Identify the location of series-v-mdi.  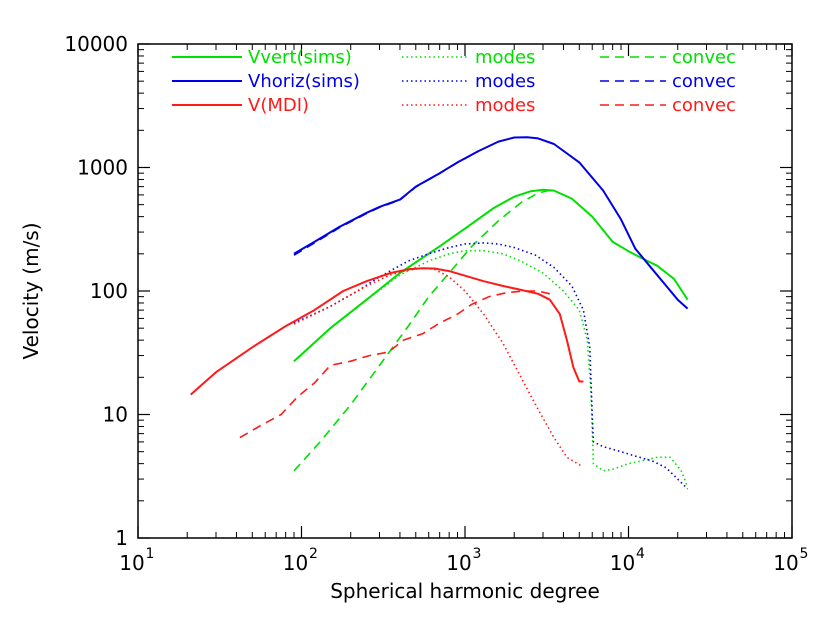
(387, 331).